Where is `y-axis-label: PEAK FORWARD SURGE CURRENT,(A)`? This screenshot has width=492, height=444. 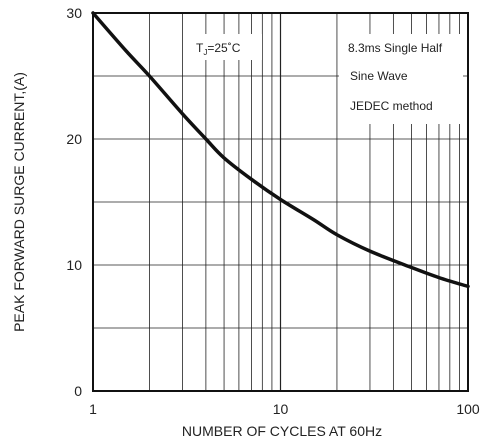
y-axis-label: PEAK FORWARD SURGE CURRENT,(A) is located at coordinates (19, 202).